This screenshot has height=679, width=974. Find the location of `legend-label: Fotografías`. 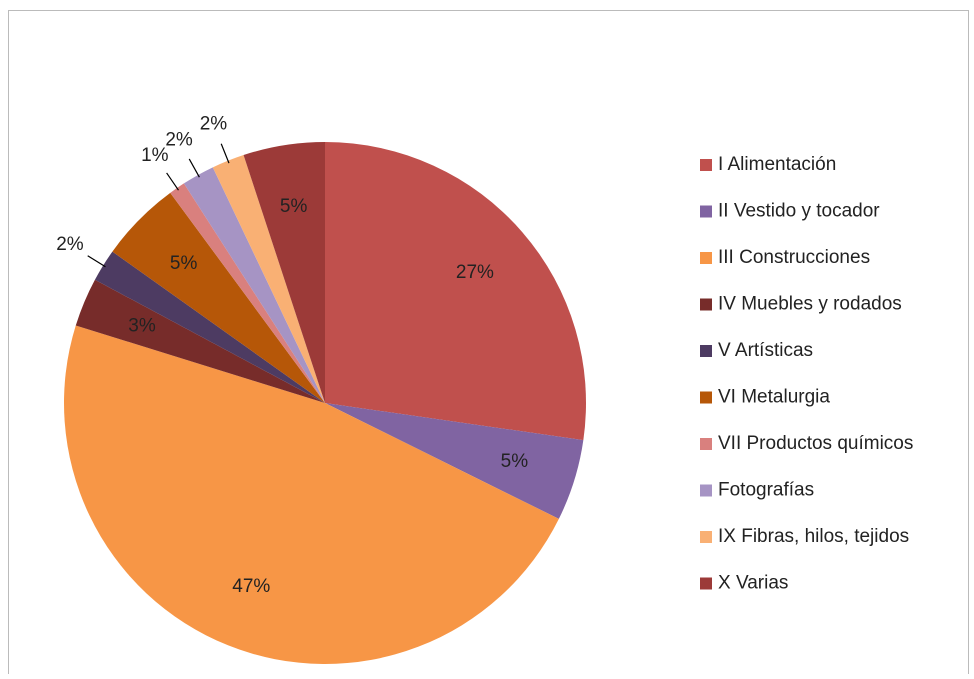

legend-label: Fotografías is located at coordinates (766, 490).